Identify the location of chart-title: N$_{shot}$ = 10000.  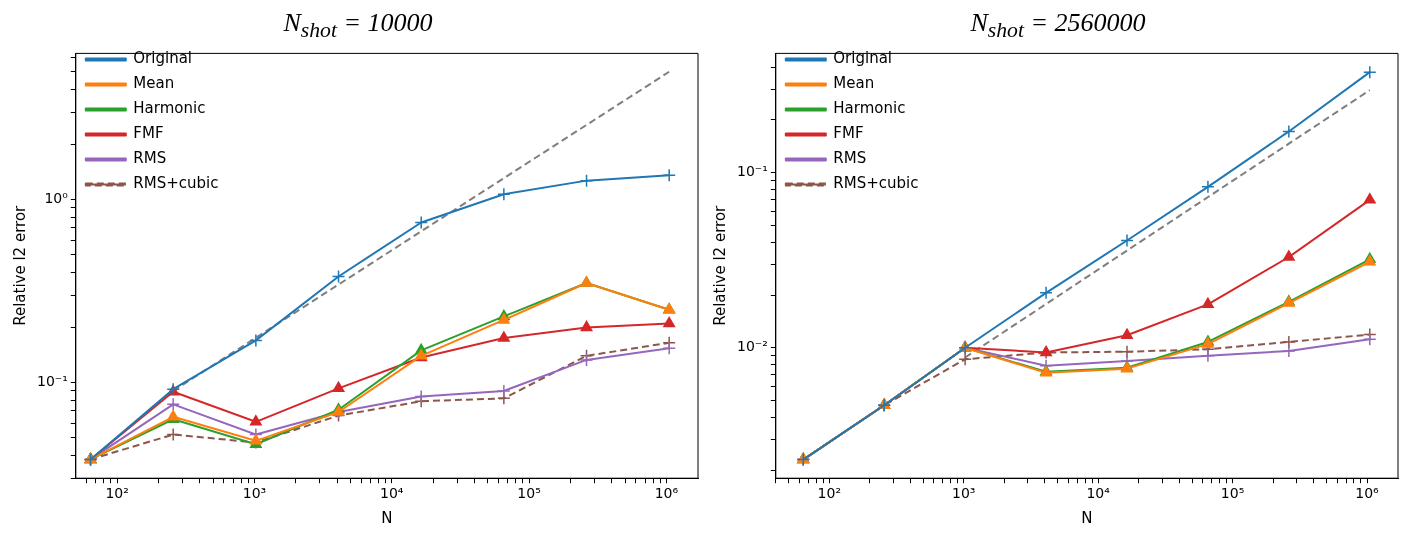
(358, 25).